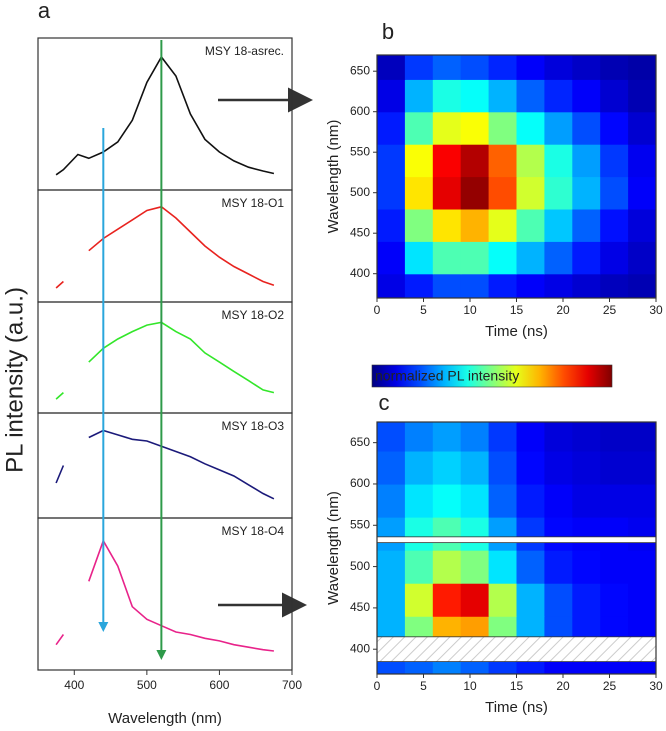 The width and height of the screenshot is (666, 731). What do you see at coordinates (360, 232) in the screenshot?
I see `y-tick-label: 450` at bounding box center [360, 232].